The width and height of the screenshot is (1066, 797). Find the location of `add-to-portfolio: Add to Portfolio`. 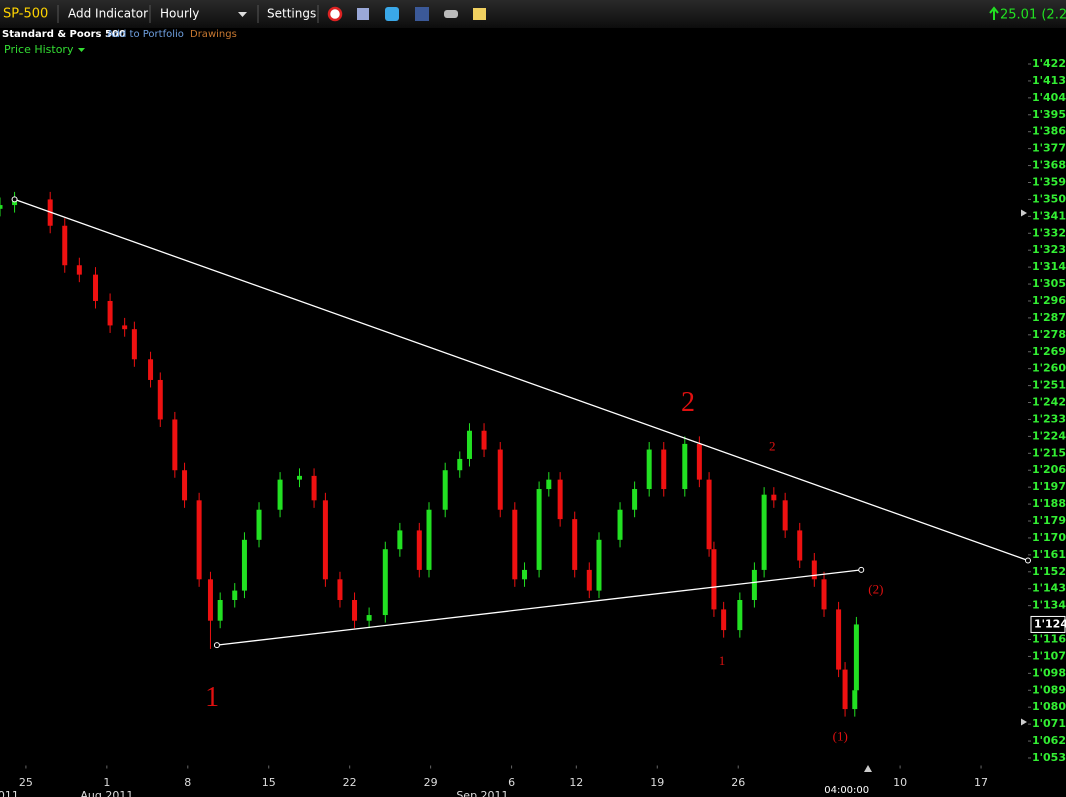

add-to-portfolio: Add to Portfolio is located at coordinates (145, 34).